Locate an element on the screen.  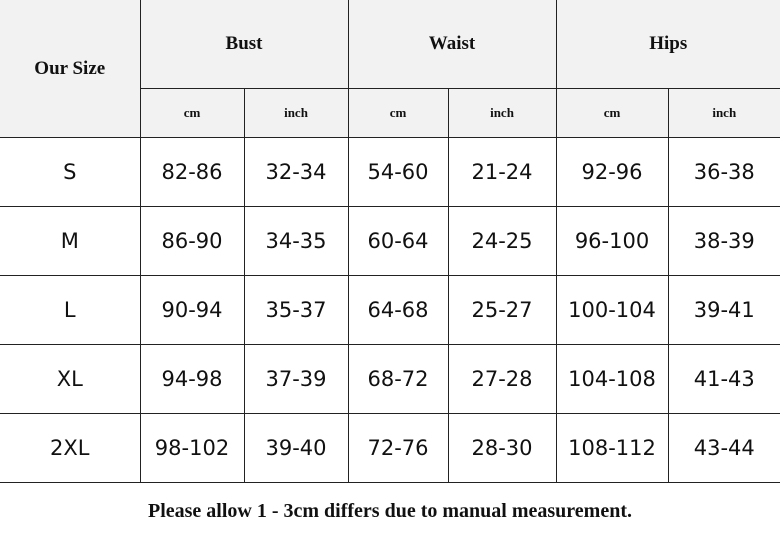
waist-inch-cell: 28-30 is located at coordinates (502, 448).